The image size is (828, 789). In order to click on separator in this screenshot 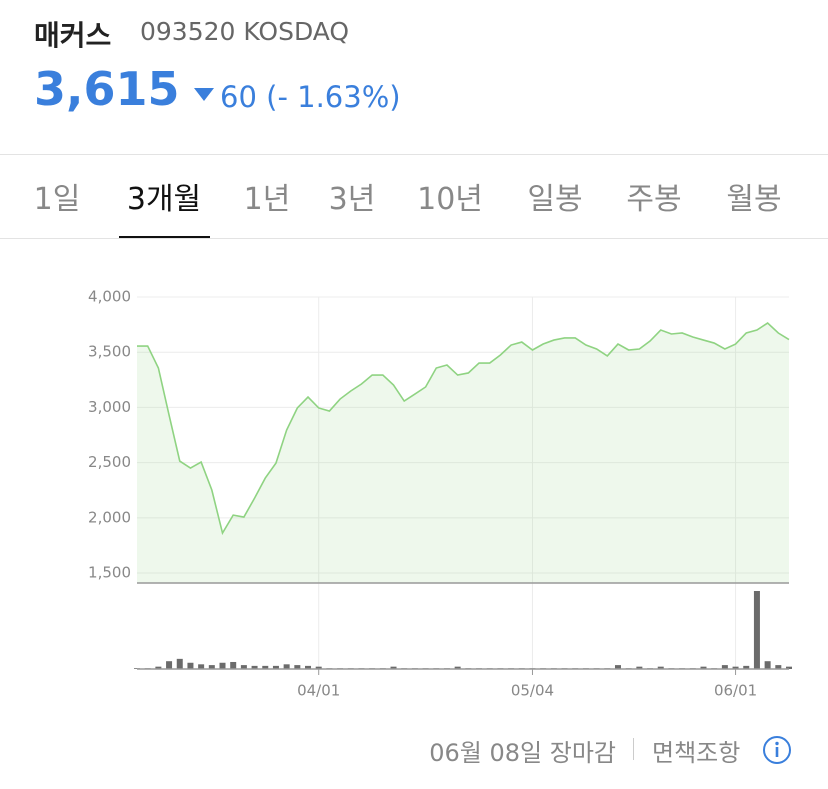, I will do `click(633, 749)`.